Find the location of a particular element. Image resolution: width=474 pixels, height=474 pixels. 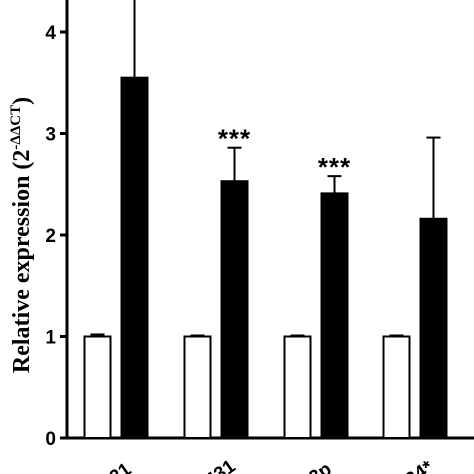

svg-text: Relative expression (2-ΔΔCT) is located at coordinates (21, 235).